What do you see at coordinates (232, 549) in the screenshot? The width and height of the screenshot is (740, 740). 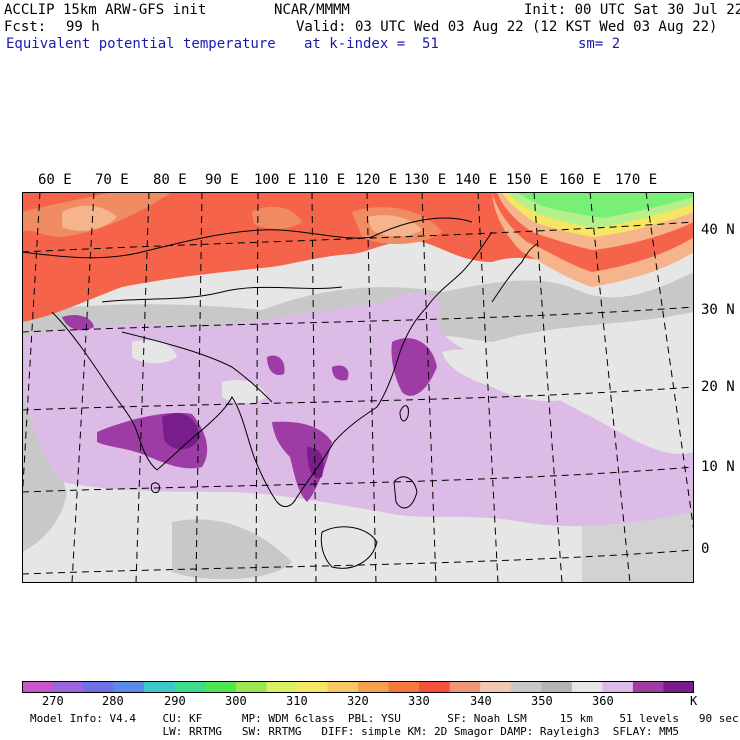 I see `gray-patch` at bounding box center [232, 549].